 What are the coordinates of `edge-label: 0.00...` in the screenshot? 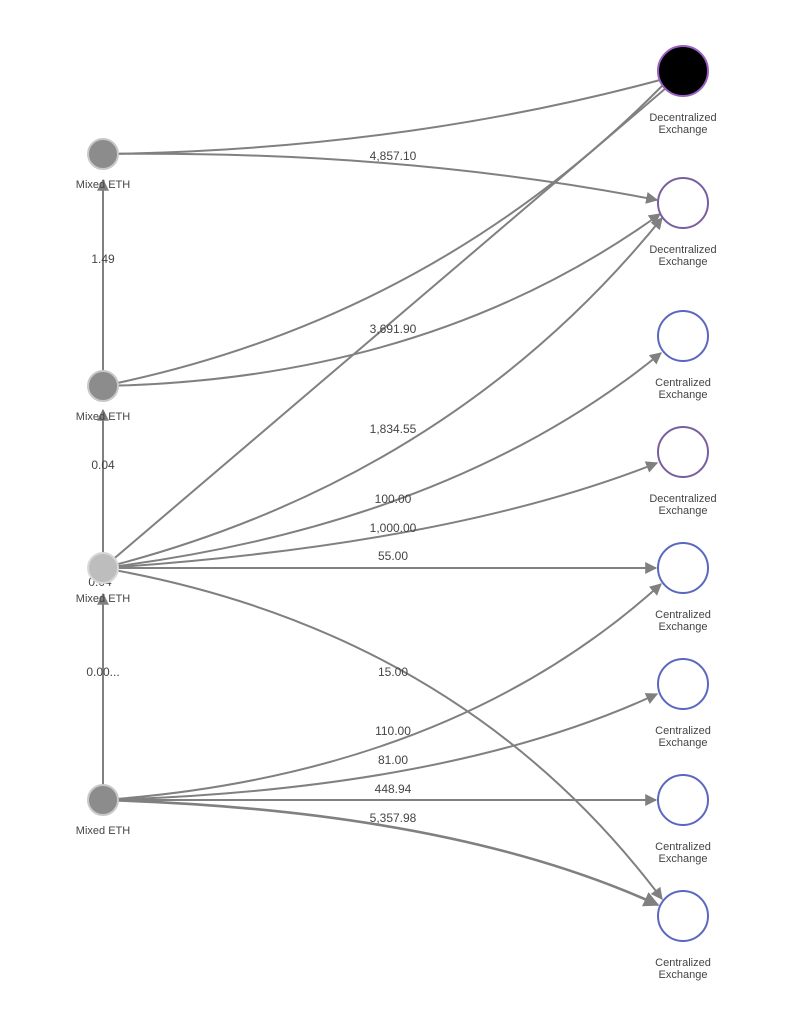 It's located at (102, 672).